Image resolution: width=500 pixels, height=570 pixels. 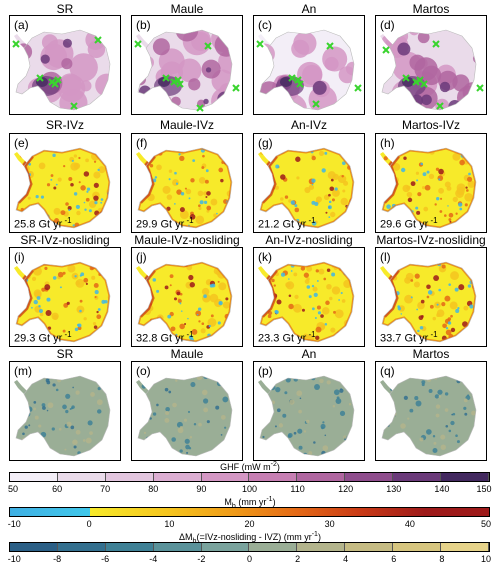 What do you see at coordinates (153, 489) in the screenshot?
I see `colorbar-tick-label: 80` at bounding box center [153, 489].